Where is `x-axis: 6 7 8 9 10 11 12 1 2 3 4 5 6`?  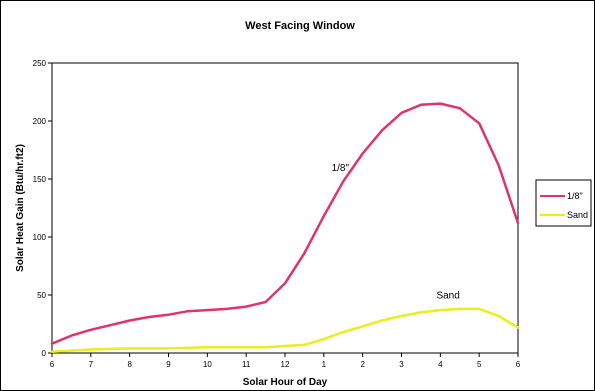 x-axis: 6 7 8 9 10 11 12 1 2 3 4 5 6 is located at coordinates (285, 361).